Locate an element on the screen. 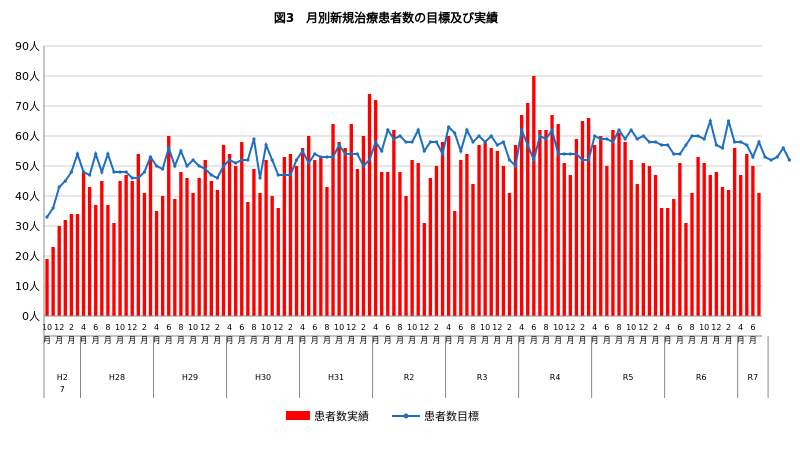 This screenshot has width=800, height=462. y-tick-label: 90人 is located at coordinates (27, 46).